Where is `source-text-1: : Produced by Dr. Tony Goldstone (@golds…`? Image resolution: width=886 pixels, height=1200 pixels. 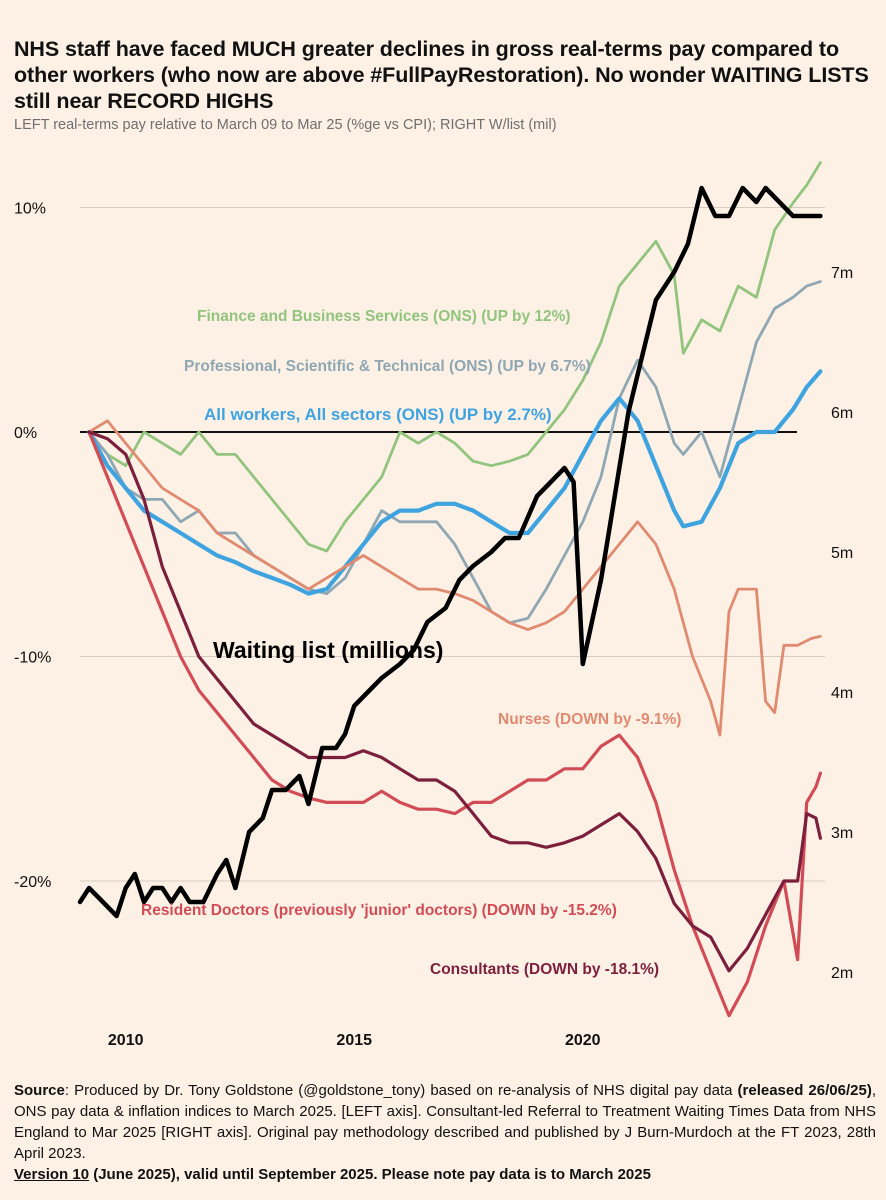
source-text-1: : Produced by Dr. Tony Goldstone (@golds… is located at coordinates (401, 1090).